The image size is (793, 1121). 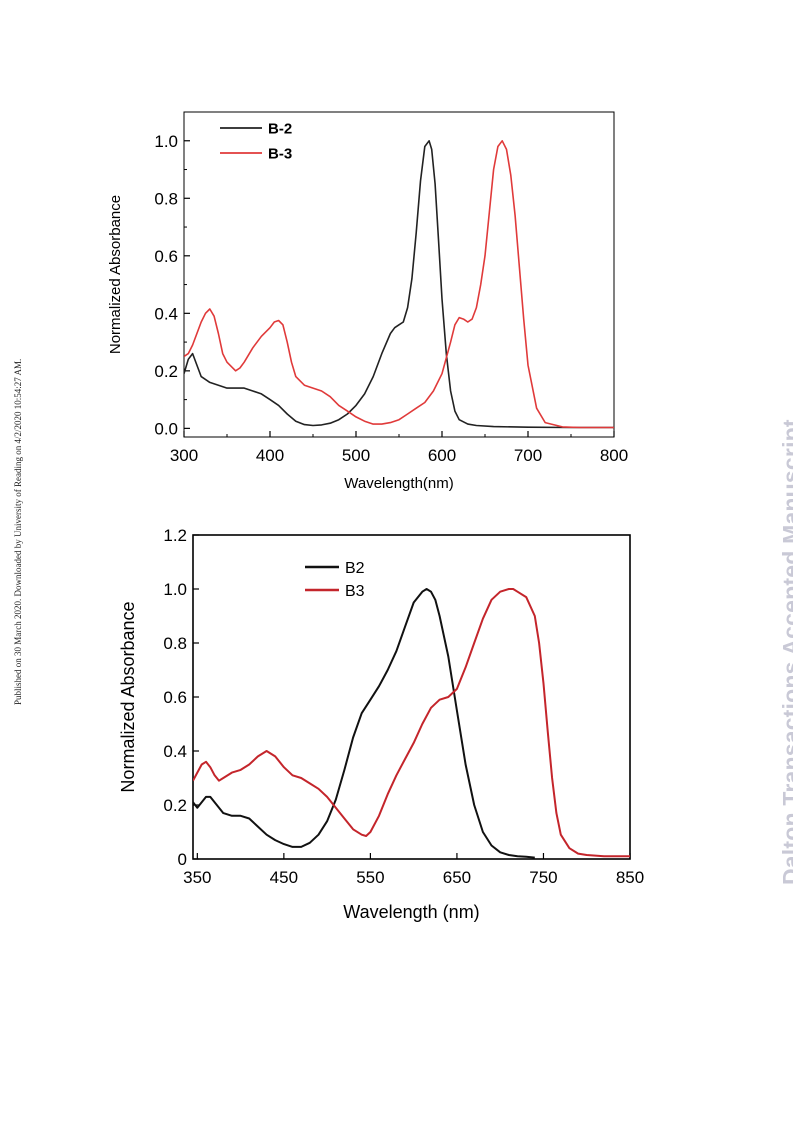 What do you see at coordinates (280, 153) in the screenshot?
I see `legend-label-b-3: B-3` at bounding box center [280, 153].